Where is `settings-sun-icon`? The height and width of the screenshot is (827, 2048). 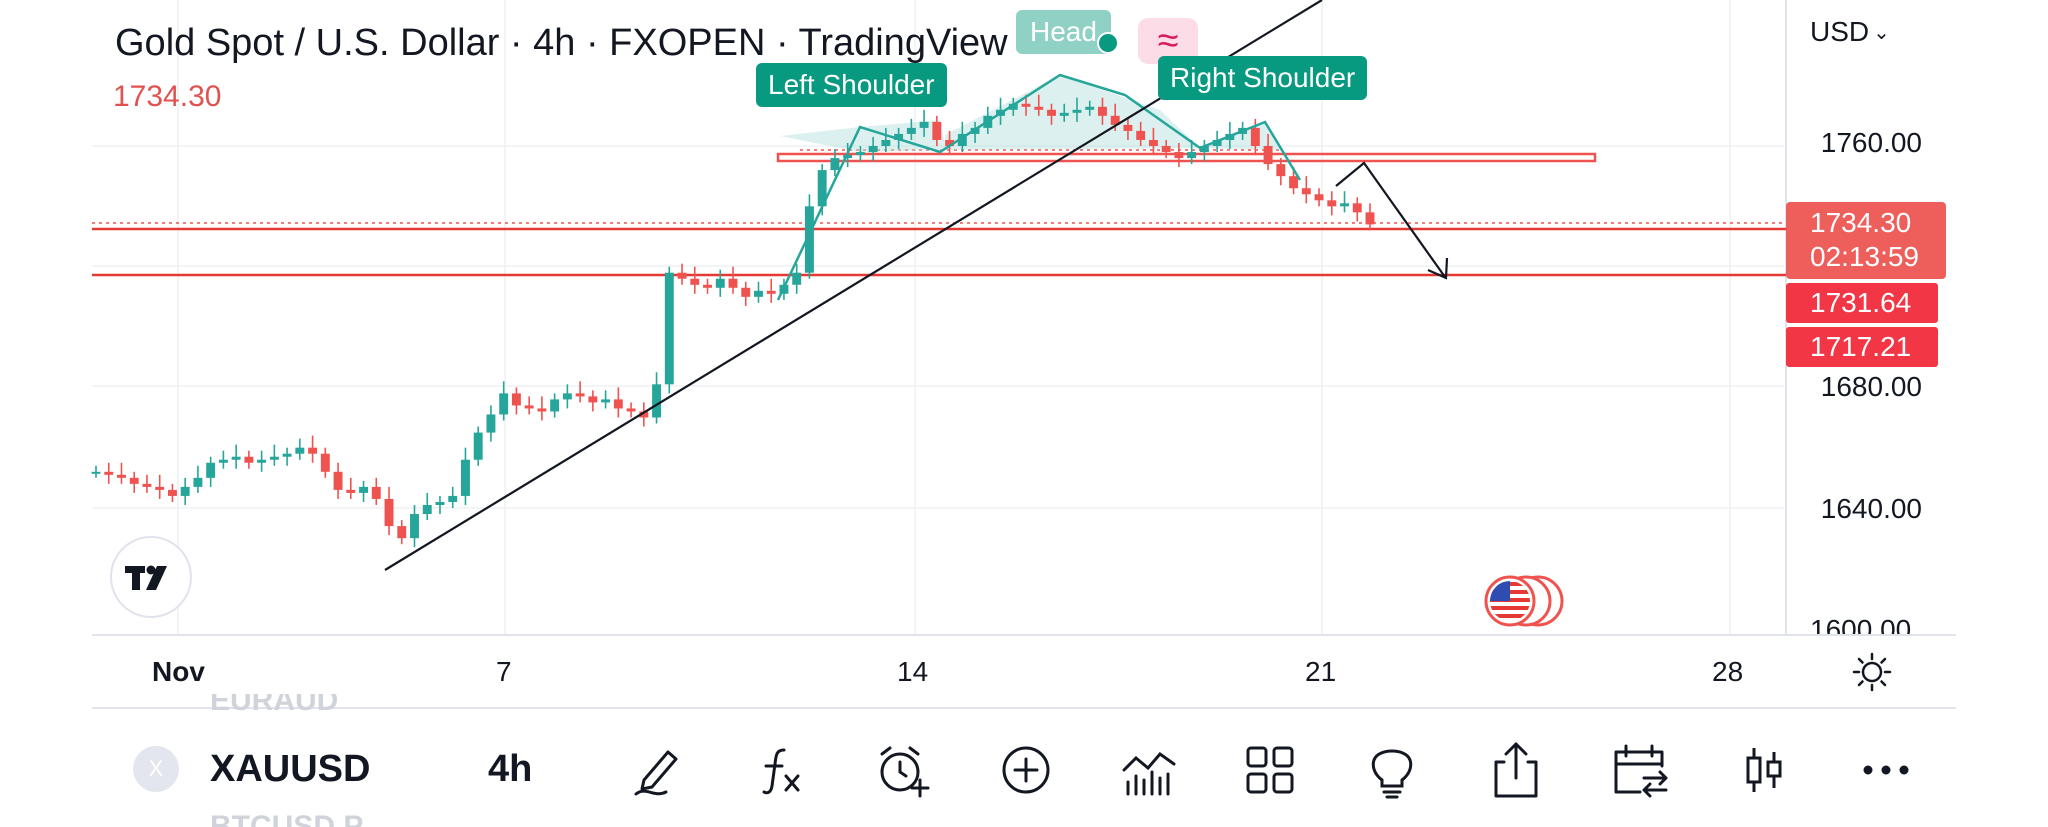 settings-sun-icon is located at coordinates (1872, 672).